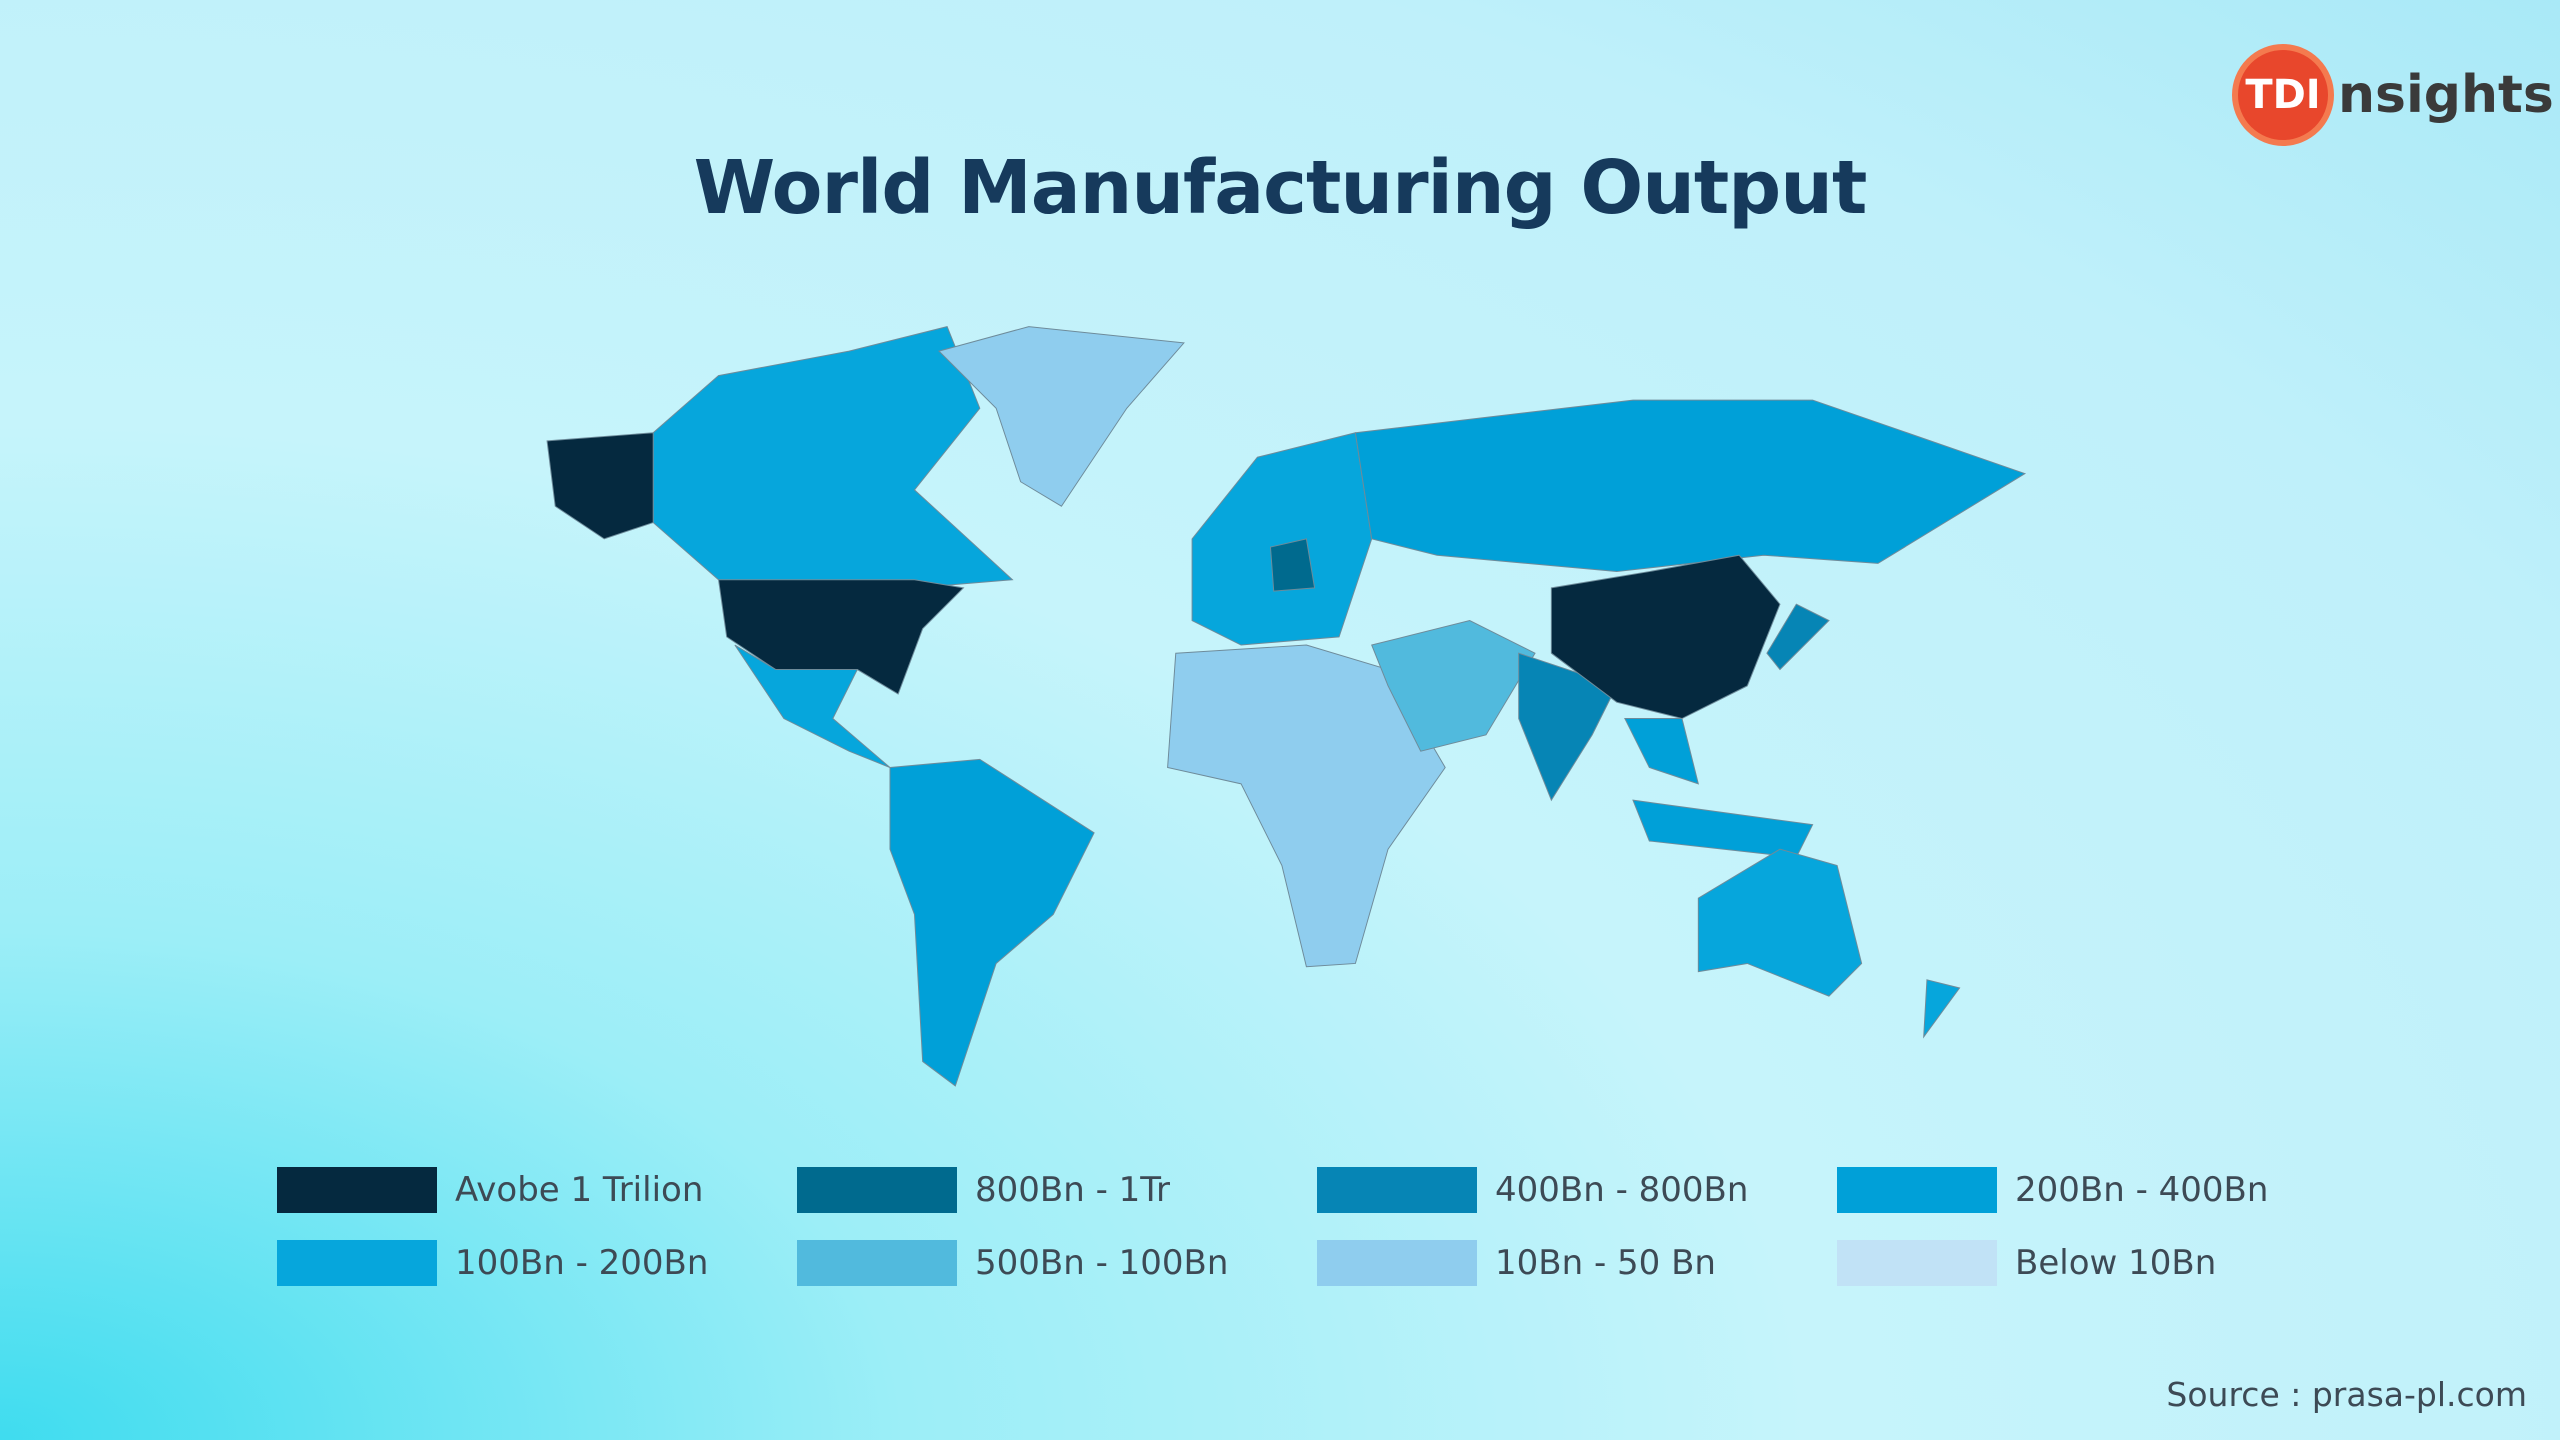 Image resolution: width=2560 pixels, height=1440 pixels. Describe the element at coordinates (2346, 1394) in the screenshot. I see `source: Source : prasa-pl.com` at that location.